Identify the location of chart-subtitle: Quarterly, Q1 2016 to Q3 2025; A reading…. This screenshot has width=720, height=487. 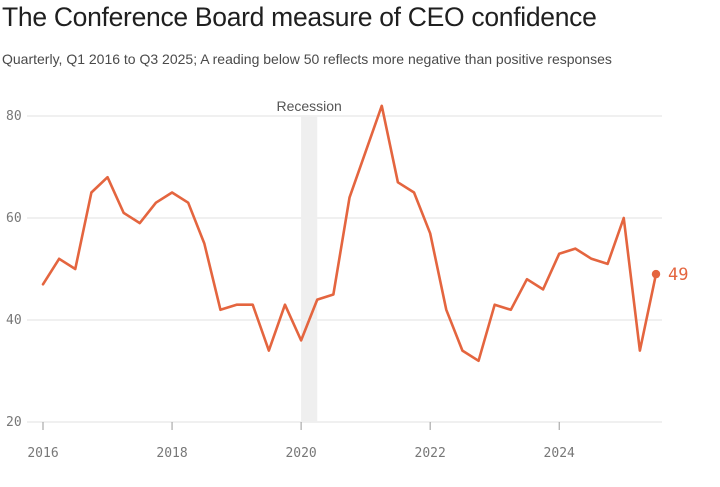
(307, 59).